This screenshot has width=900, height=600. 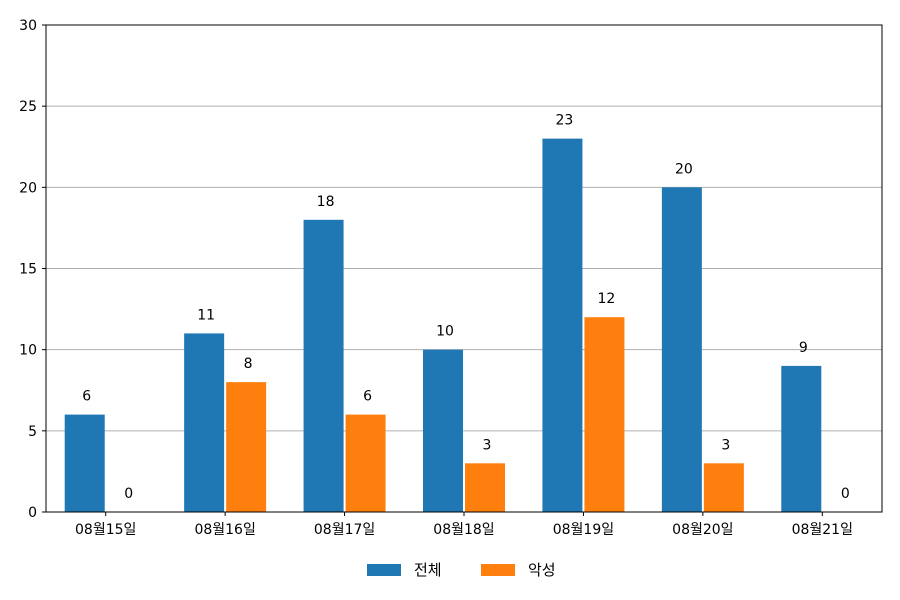 What do you see at coordinates (28, 107) in the screenshot?
I see `y-tick-label: 25` at bounding box center [28, 107].